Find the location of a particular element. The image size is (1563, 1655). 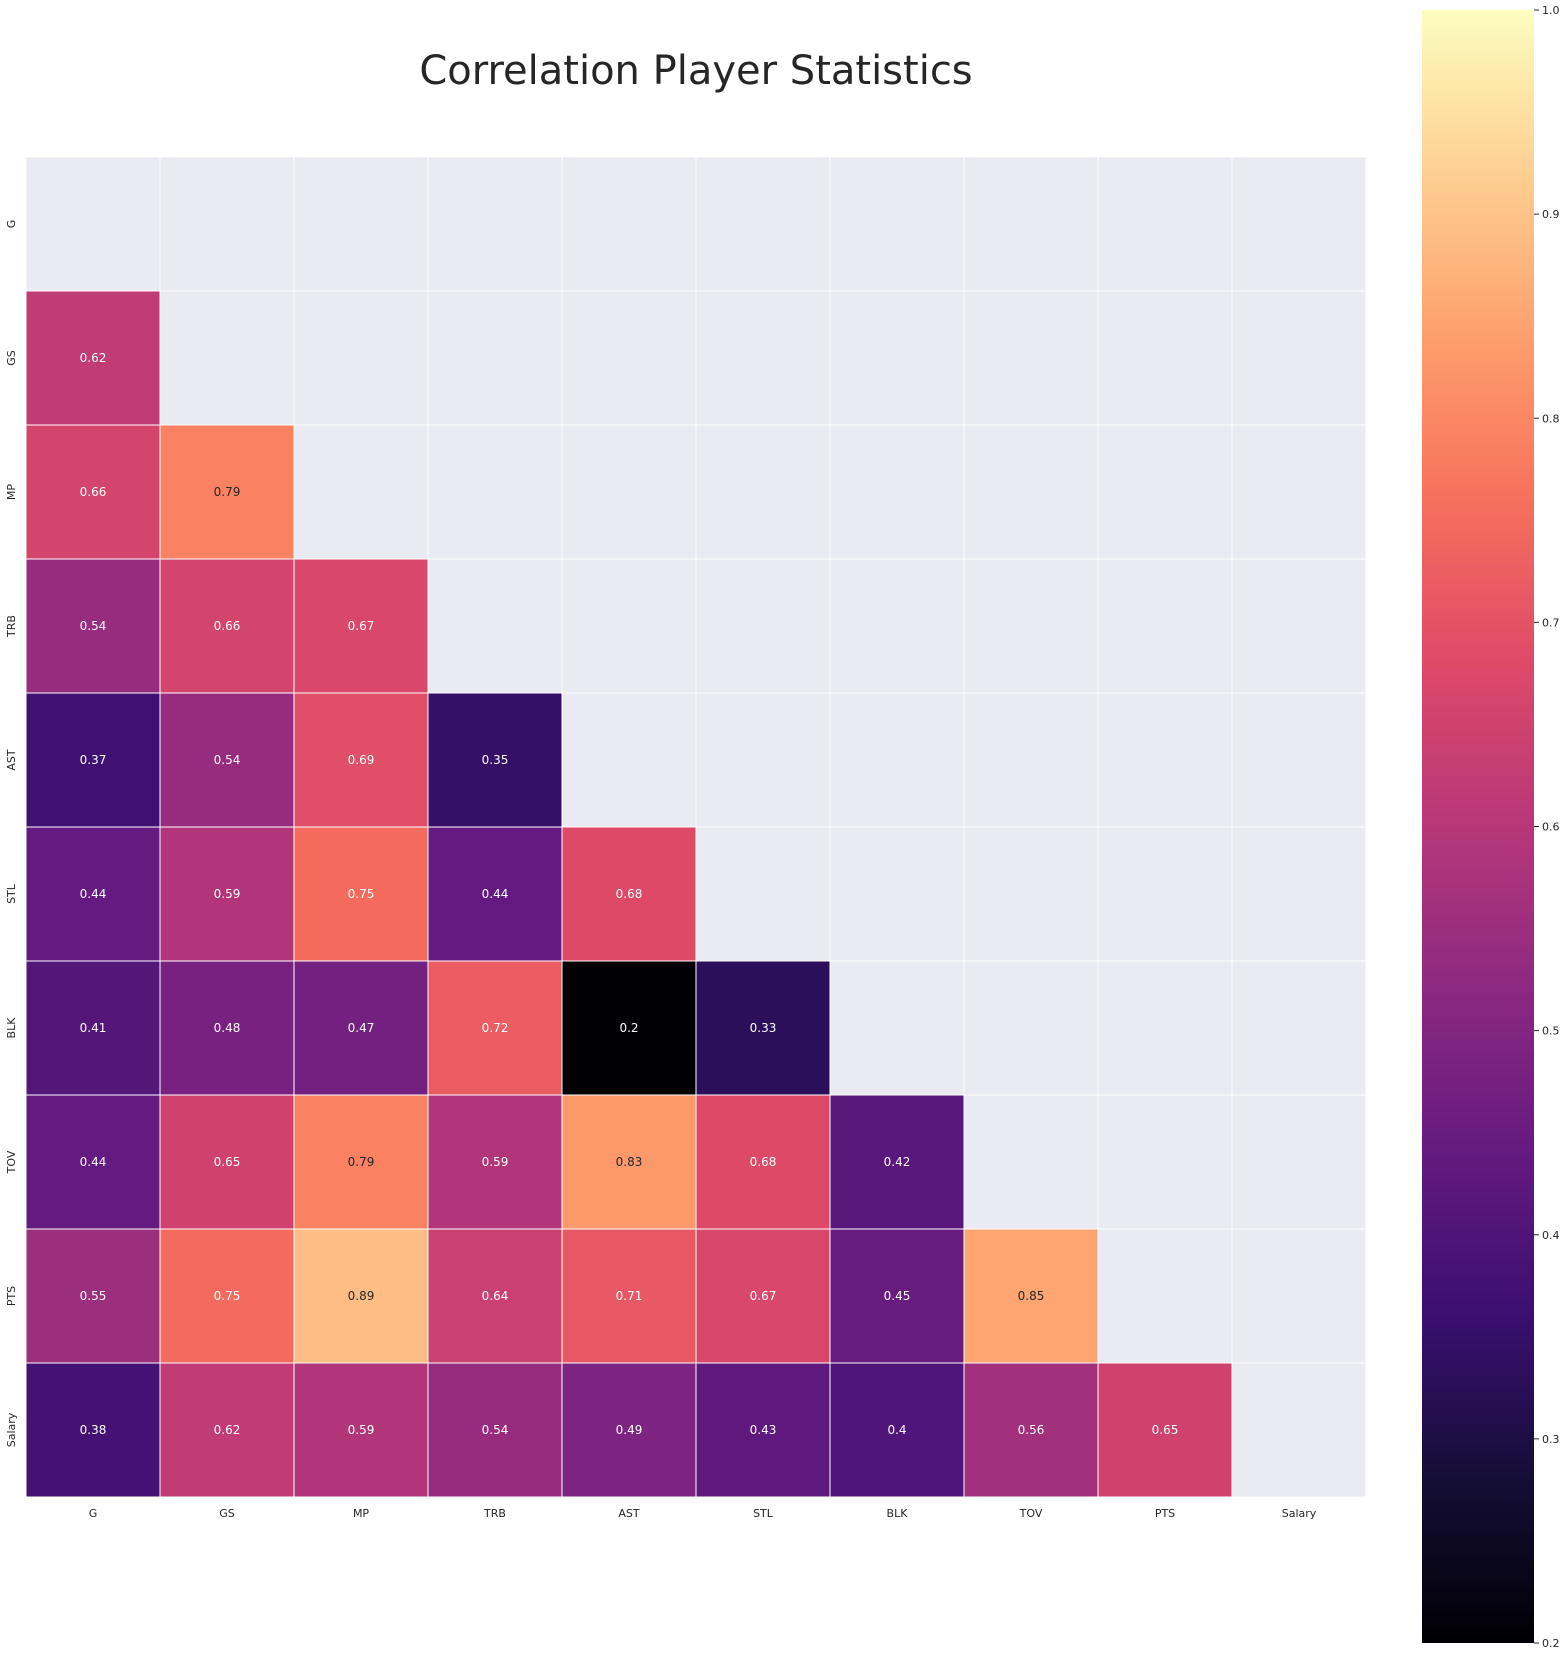

x-tick-label: GS is located at coordinates (227, 1513).